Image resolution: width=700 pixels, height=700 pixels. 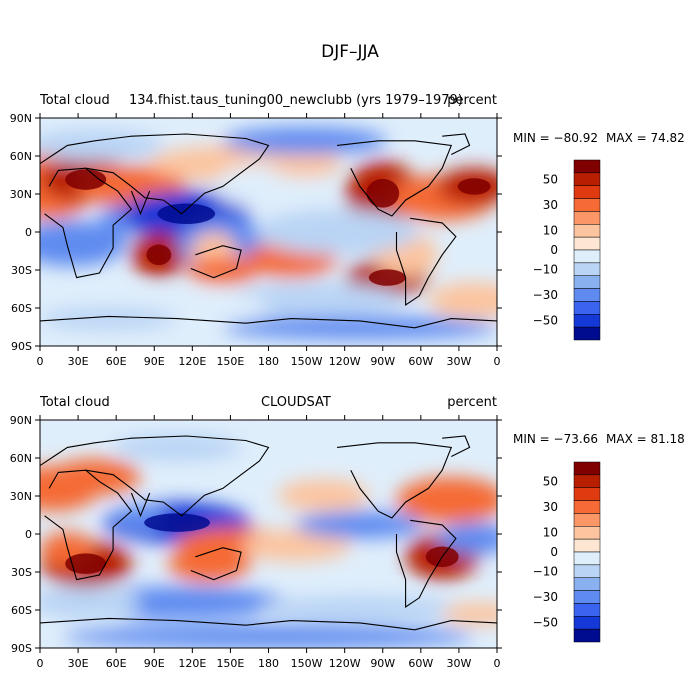 What do you see at coordinates (192, 663) in the screenshot?
I see `x-tick-label: 120E` at bounding box center [192, 663].